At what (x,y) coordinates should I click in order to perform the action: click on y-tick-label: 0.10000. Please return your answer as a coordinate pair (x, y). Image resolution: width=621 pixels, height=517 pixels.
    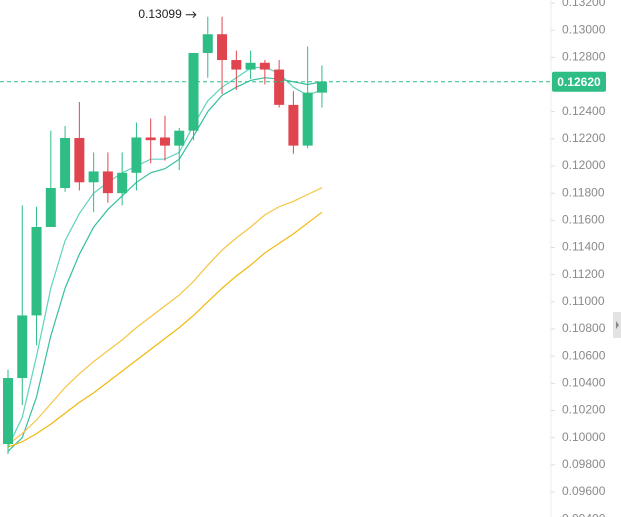
    Looking at the image, I should click on (584, 437).